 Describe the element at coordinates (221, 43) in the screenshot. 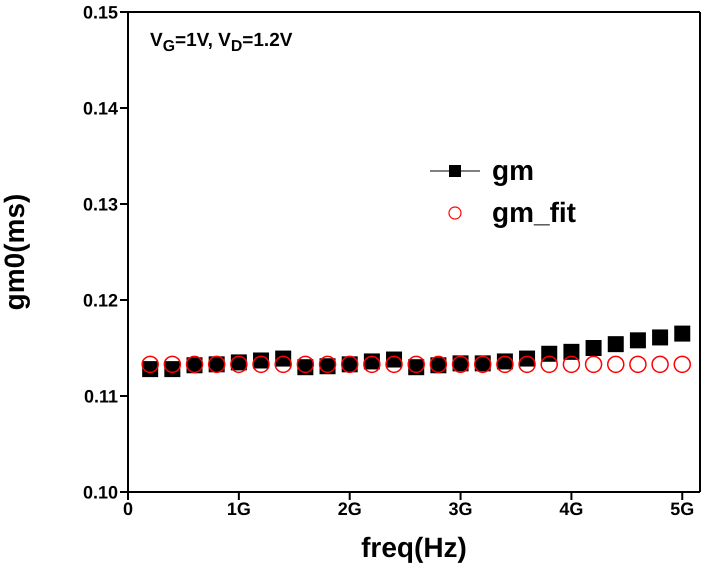

I see `annotation: V$_{G}$=1V, V$_{D}$=1.2V` at that location.